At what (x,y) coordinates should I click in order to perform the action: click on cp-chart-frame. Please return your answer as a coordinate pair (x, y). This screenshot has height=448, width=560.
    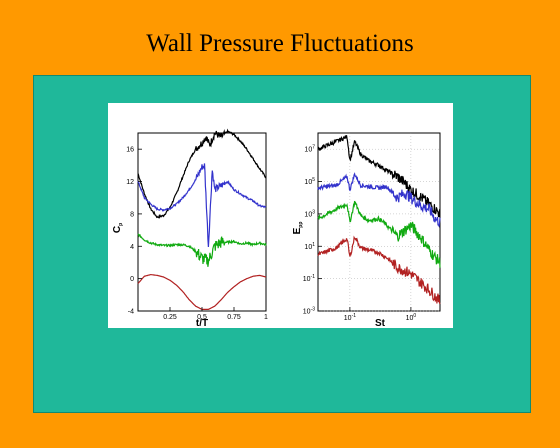
    Looking at the image, I should click on (202, 222).